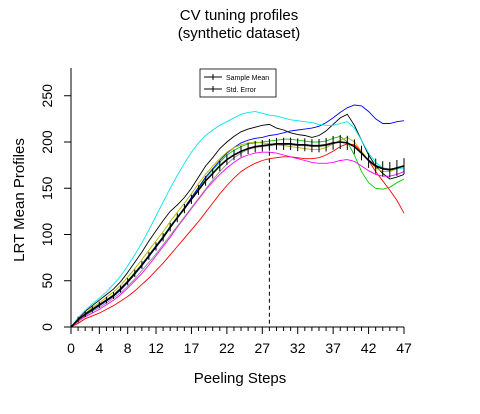  Describe the element at coordinates (239, 33) in the screenshot. I see `chart-subtitle: (synthetic dataset)` at that location.